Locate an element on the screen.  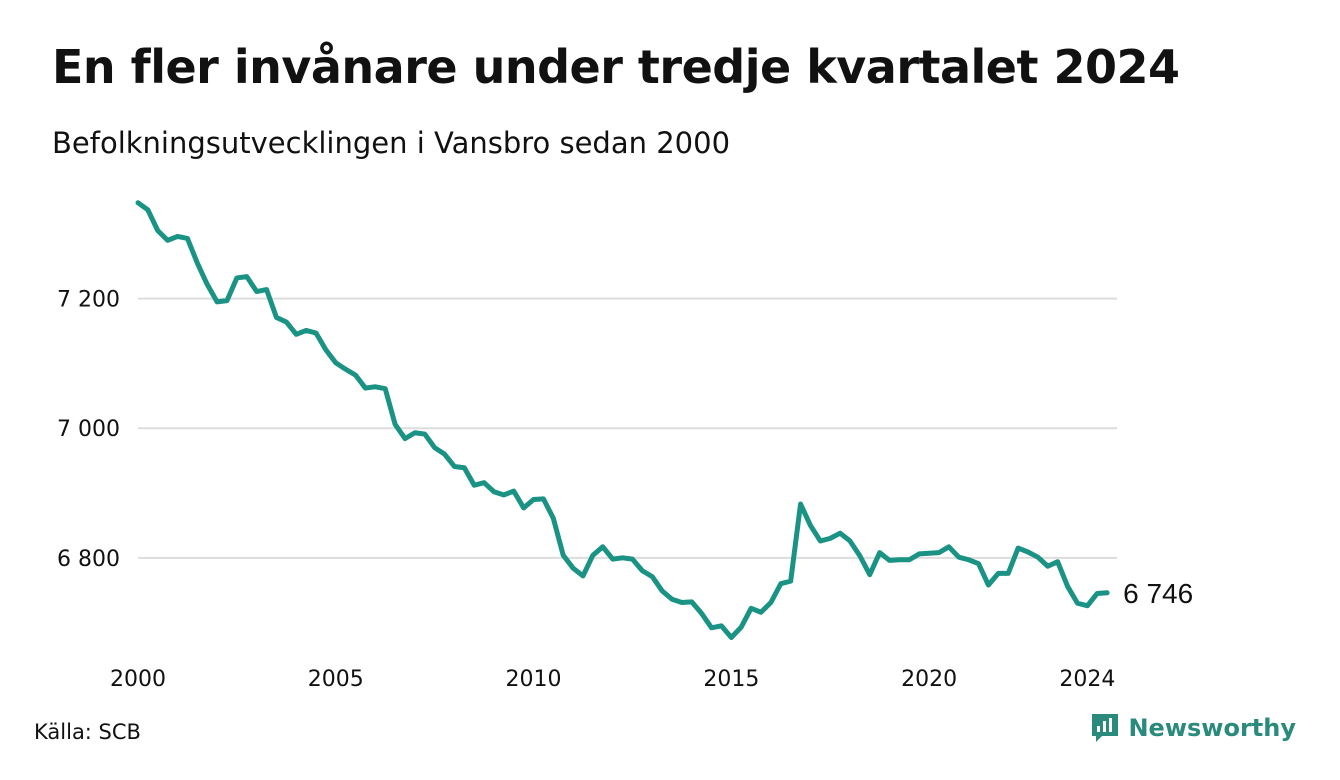
x-tick-label: 2020 is located at coordinates (929, 679).